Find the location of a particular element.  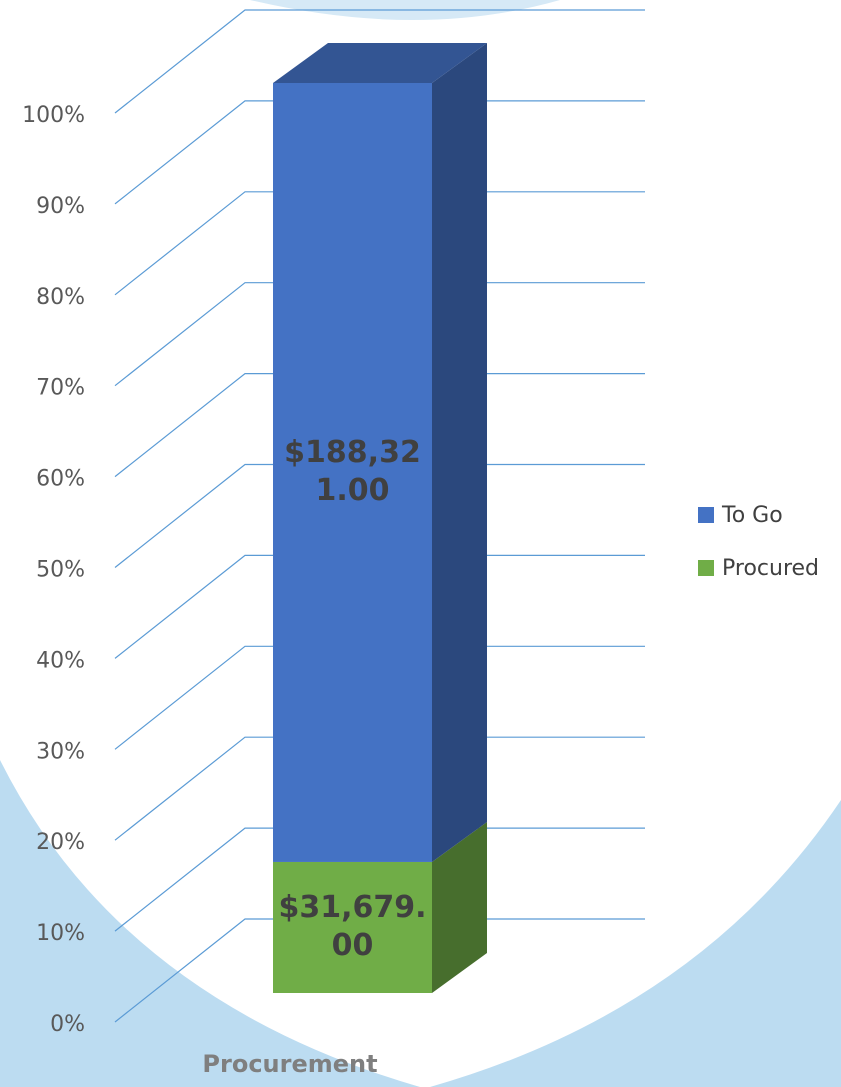

y-tick-label: 100% is located at coordinates (53, 115).